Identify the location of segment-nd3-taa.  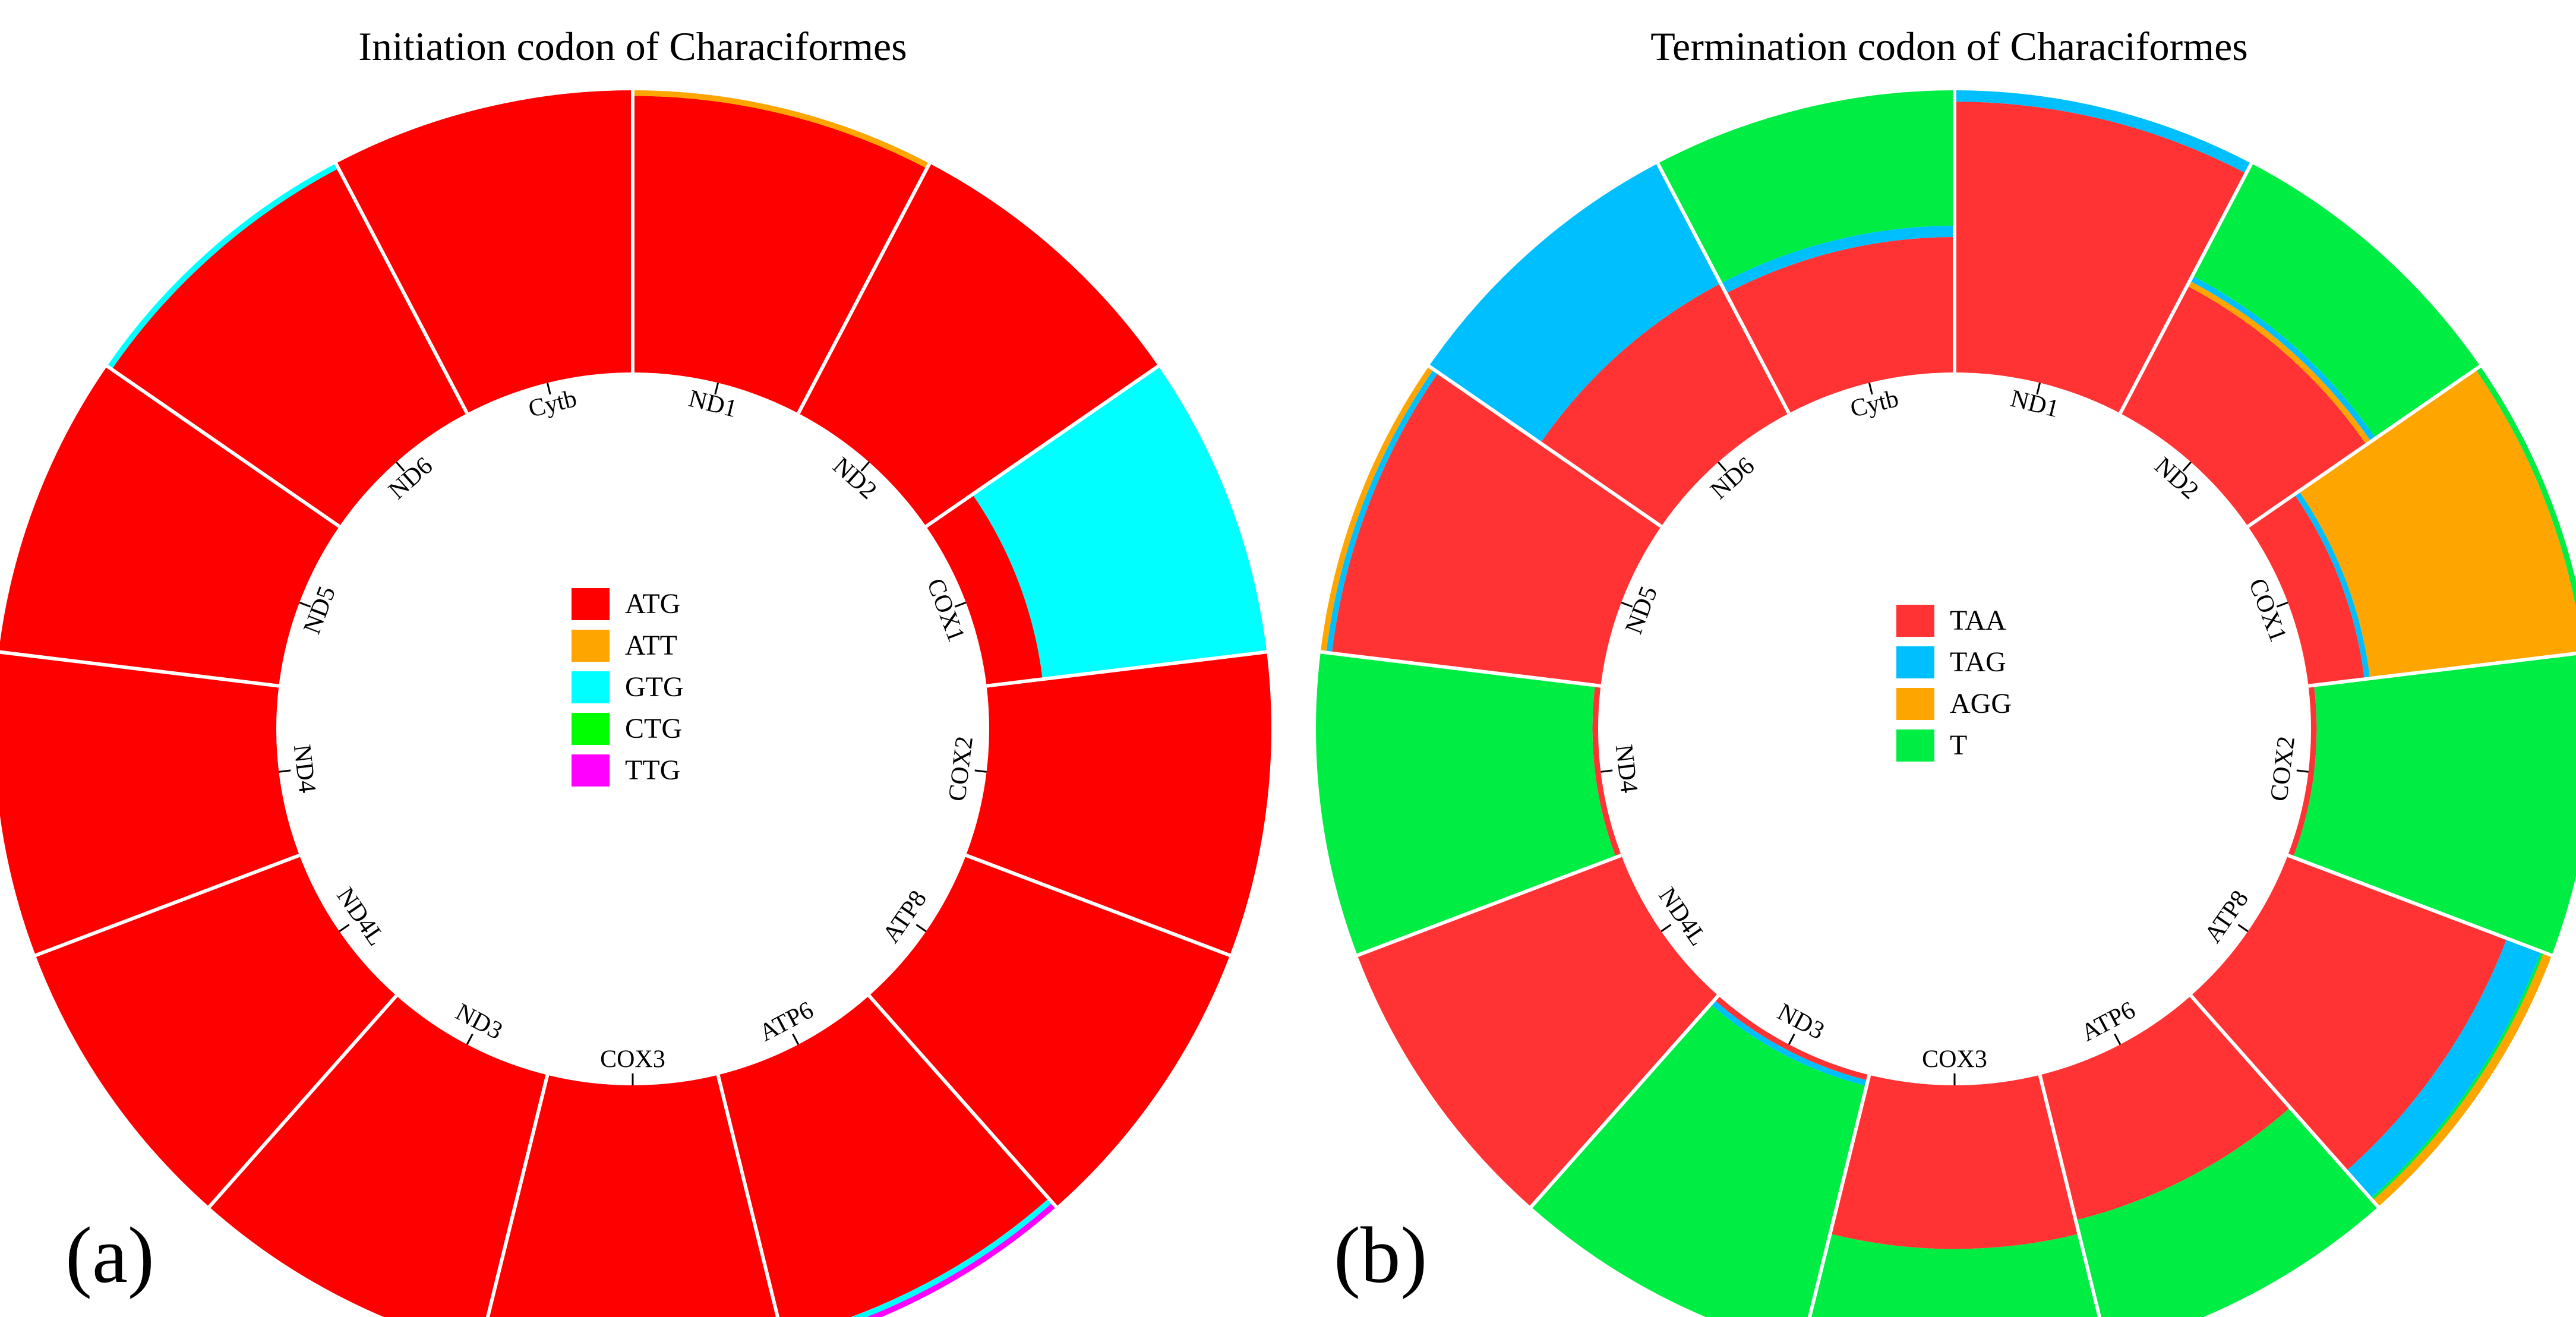
(1792, 1038).